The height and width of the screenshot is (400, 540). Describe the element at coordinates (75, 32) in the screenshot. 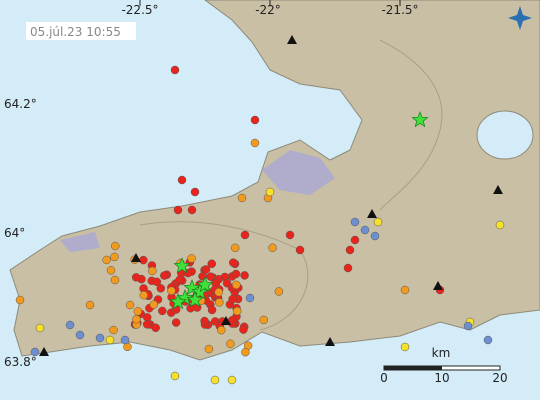

I see `timestamp: 05.júl.23 10:55` at that location.